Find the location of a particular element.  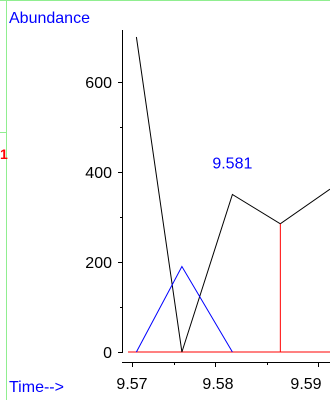

x-tick-label-957: 9.57 is located at coordinates (131, 384).